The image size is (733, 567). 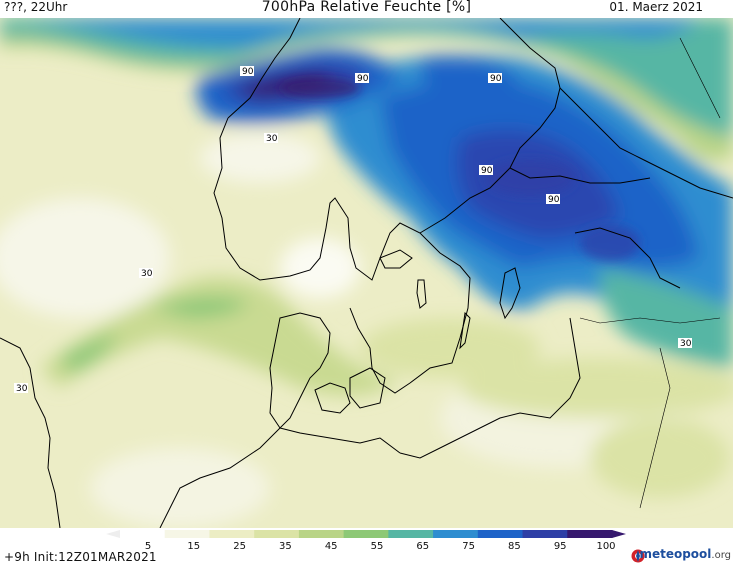 I want to click on colorbar, so click(x=366, y=534).